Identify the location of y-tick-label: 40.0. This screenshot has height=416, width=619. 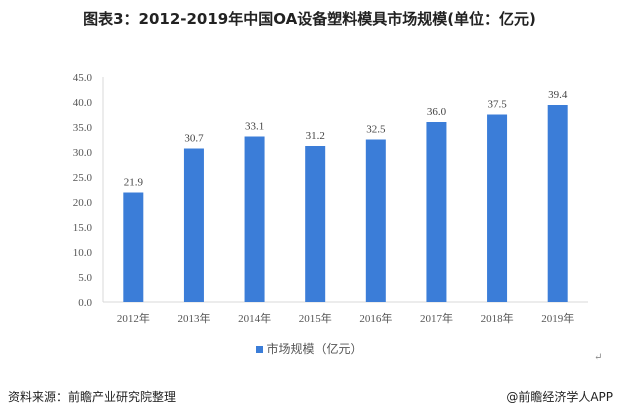
(83, 103).